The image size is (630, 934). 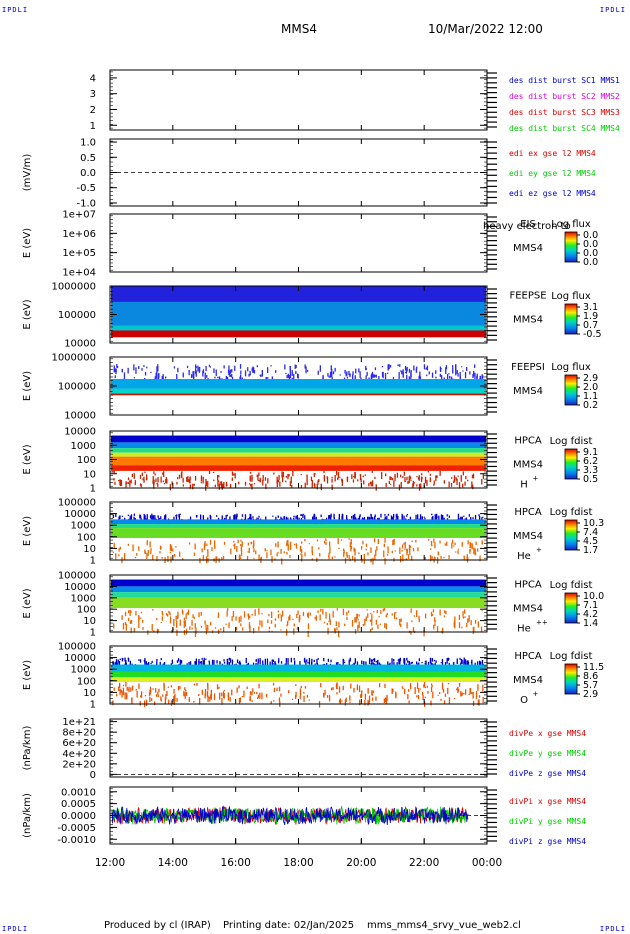 I want to click on feepsi-band, so click(x=298, y=391).